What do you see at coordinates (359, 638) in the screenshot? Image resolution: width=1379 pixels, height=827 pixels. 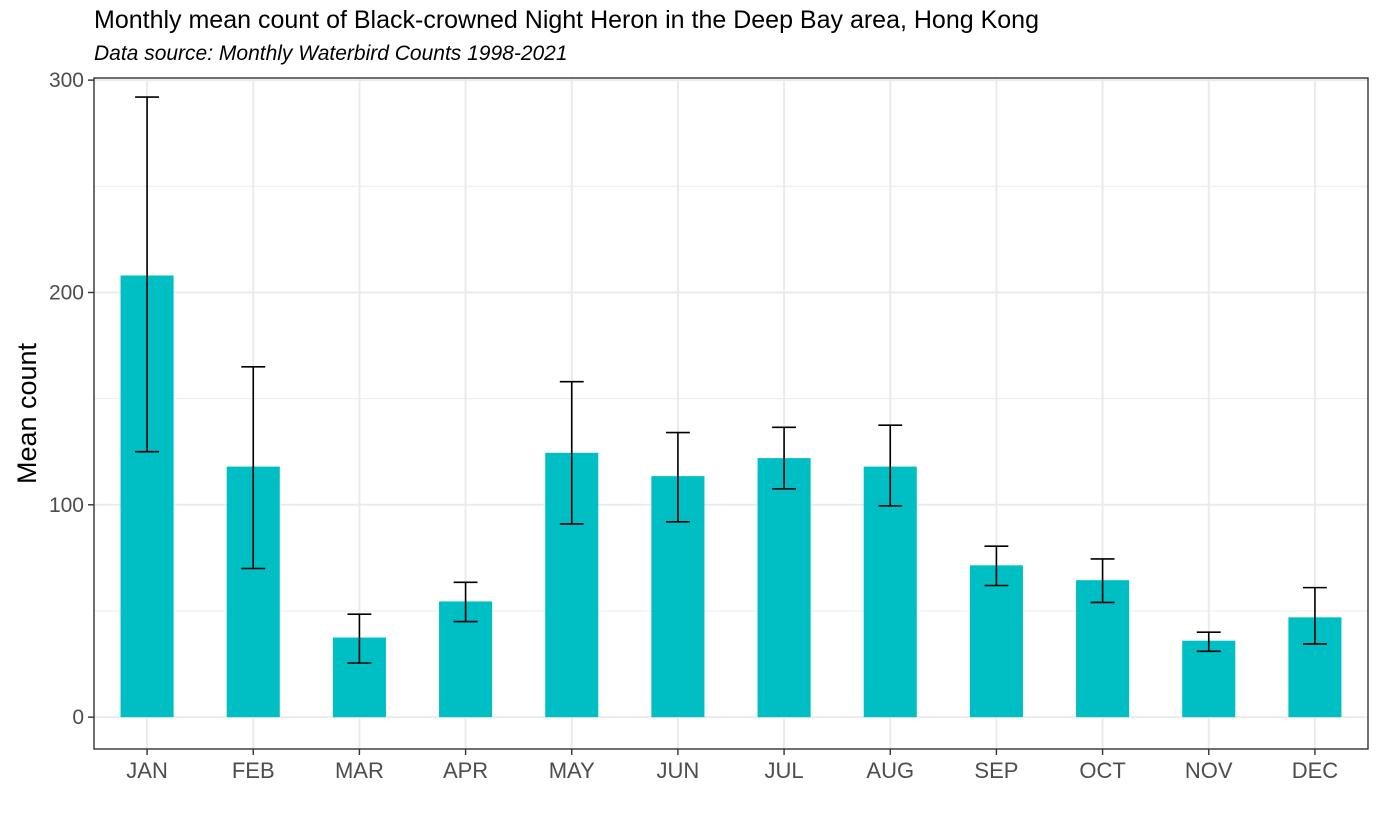 I see `error-bar-mar` at bounding box center [359, 638].